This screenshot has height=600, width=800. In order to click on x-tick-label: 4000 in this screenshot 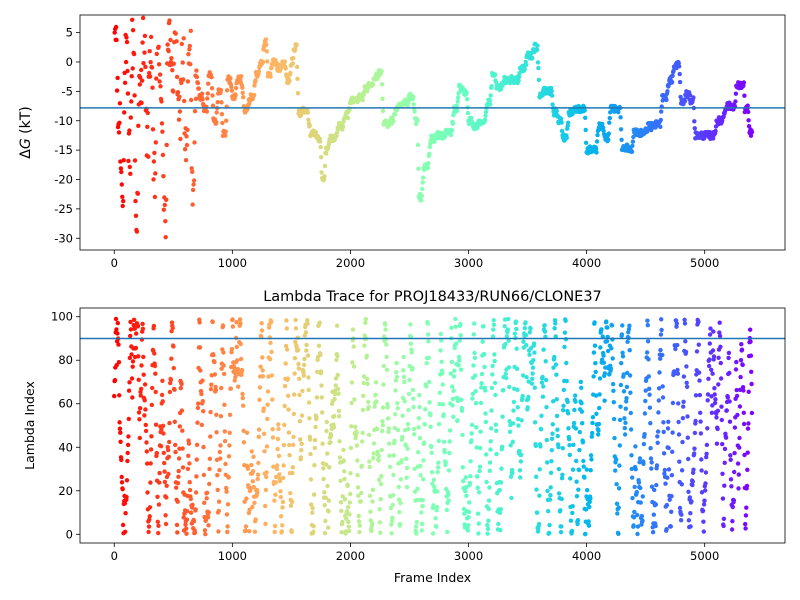, I will do `click(586, 556)`.